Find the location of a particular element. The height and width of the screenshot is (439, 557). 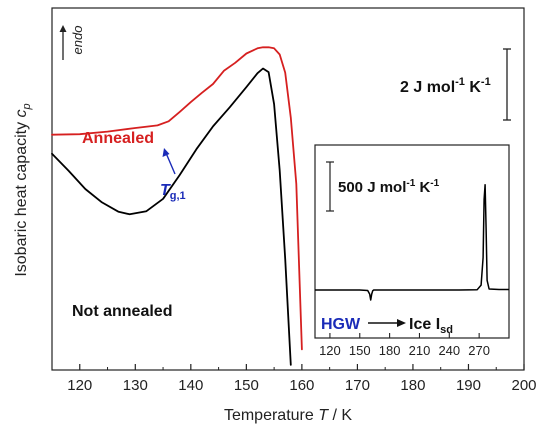

tg-arrow-head is located at coordinates (166, 152).